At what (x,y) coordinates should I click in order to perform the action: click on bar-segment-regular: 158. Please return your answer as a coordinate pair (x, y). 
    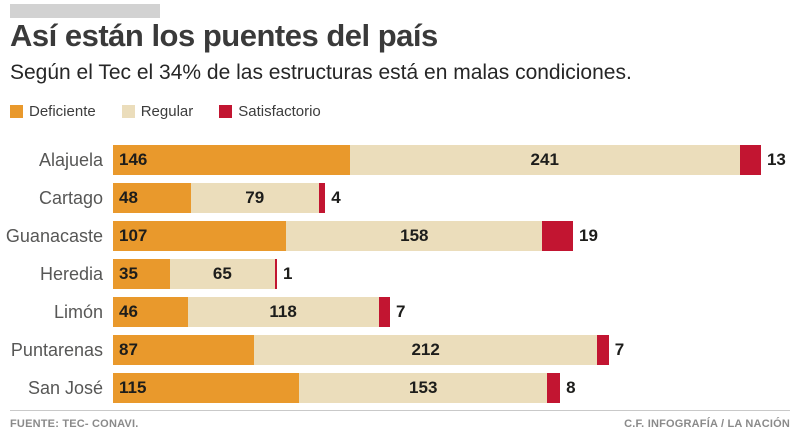
    Looking at the image, I should click on (414, 236).